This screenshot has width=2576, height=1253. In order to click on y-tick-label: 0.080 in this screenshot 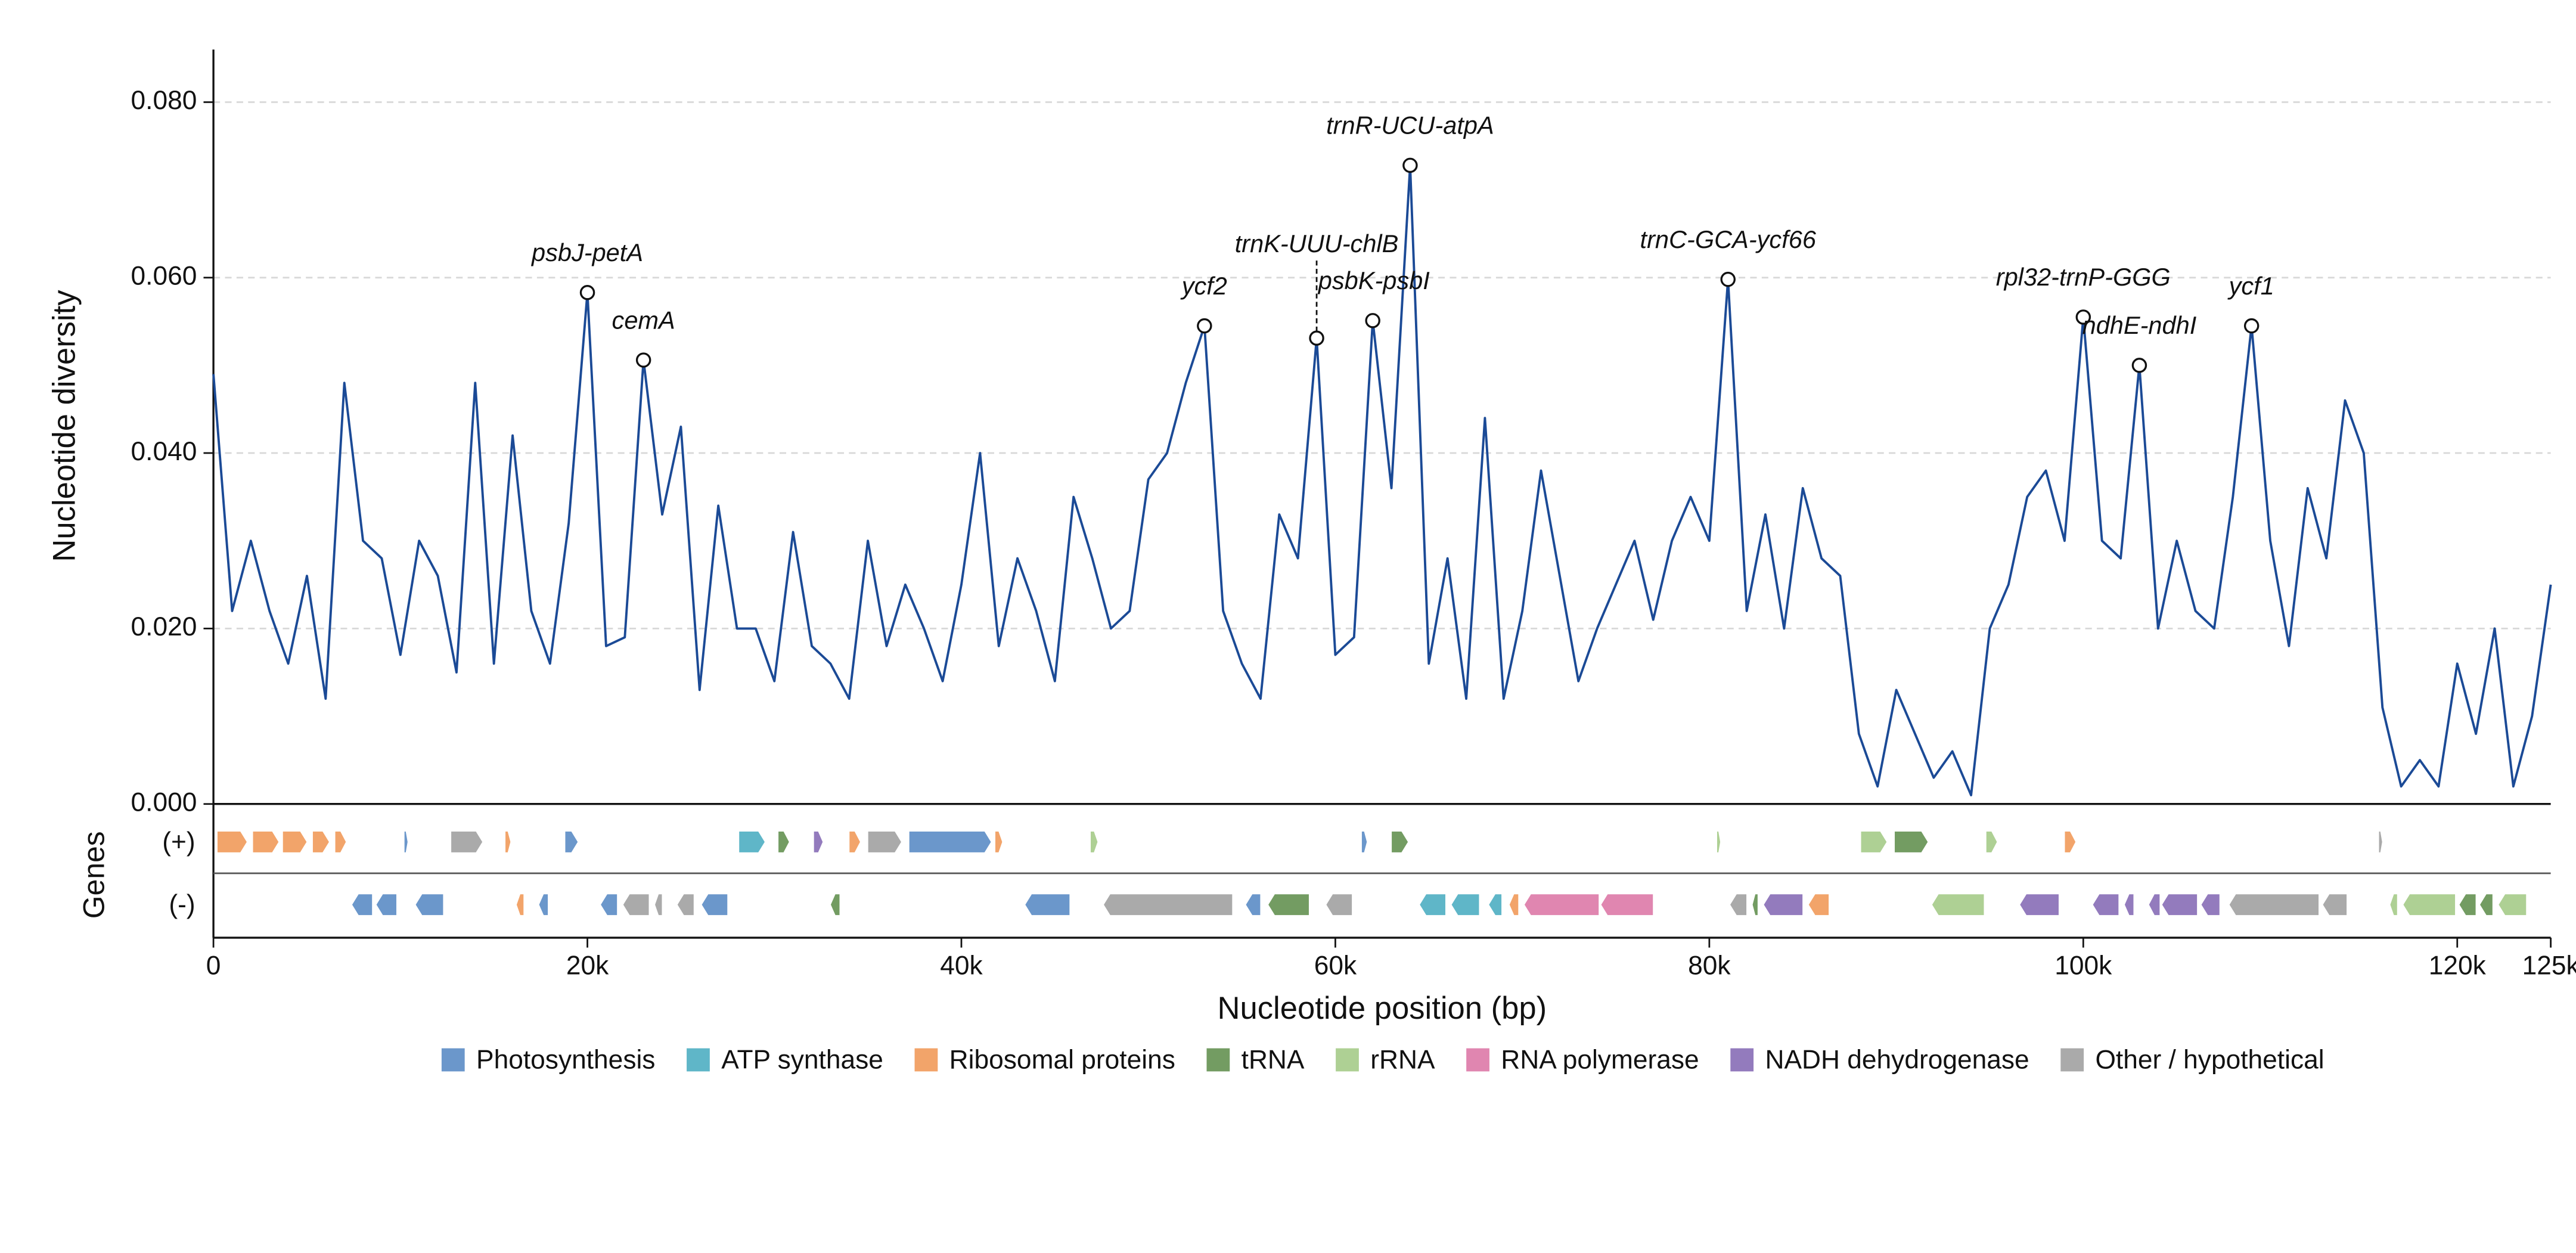, I will do `click(164, 100)`.